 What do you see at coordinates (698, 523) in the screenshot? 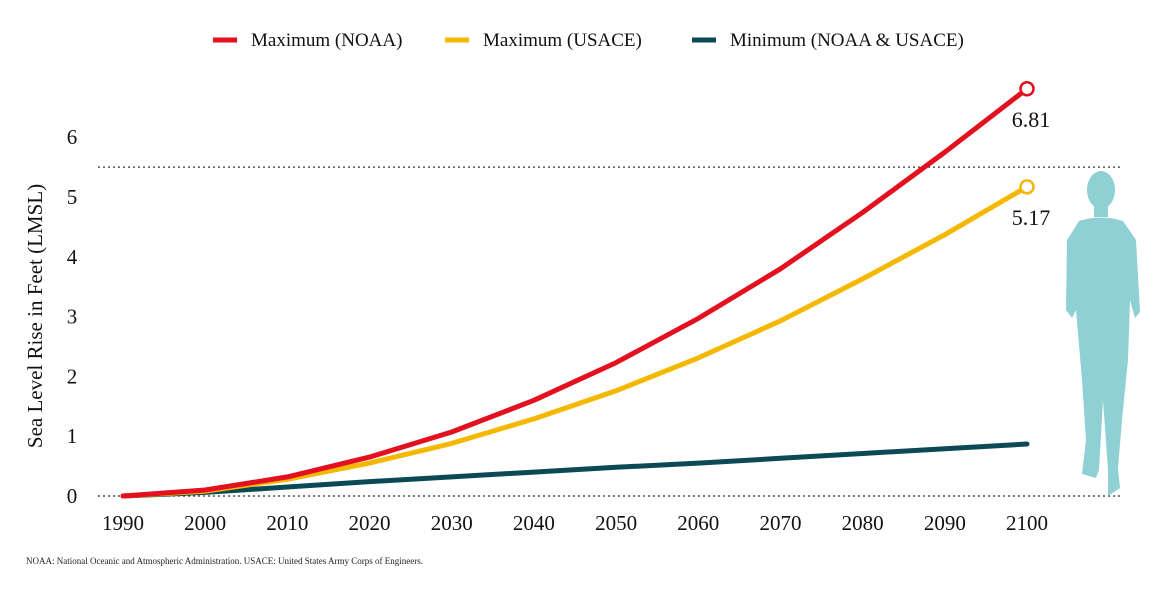
I see `x-tick-label: 2060` at bounding box center [698, 523].